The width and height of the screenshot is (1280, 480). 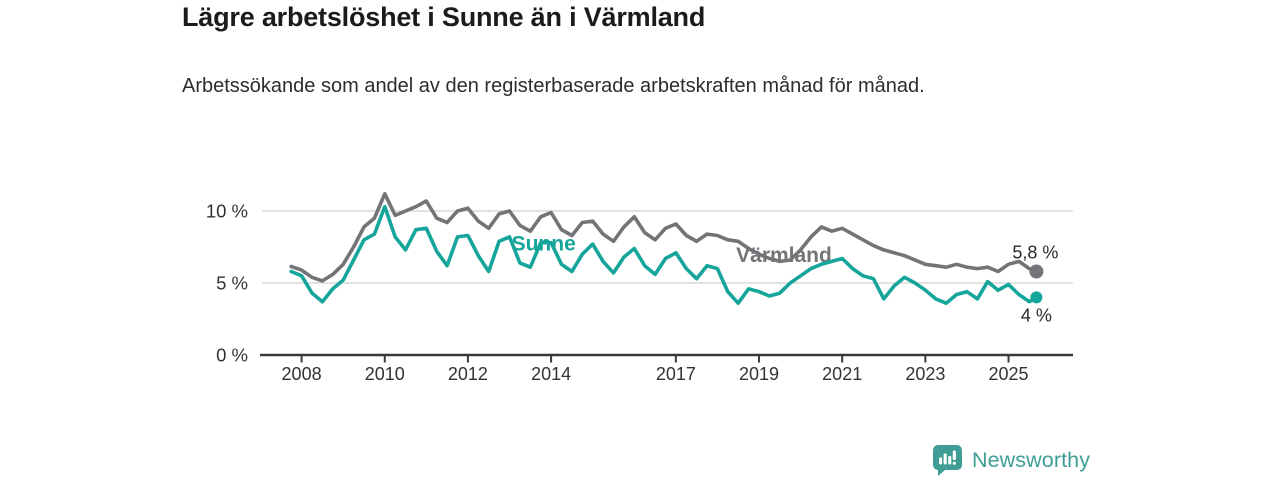 I want to click on series-line-sunne, so click(x=664, y=254).